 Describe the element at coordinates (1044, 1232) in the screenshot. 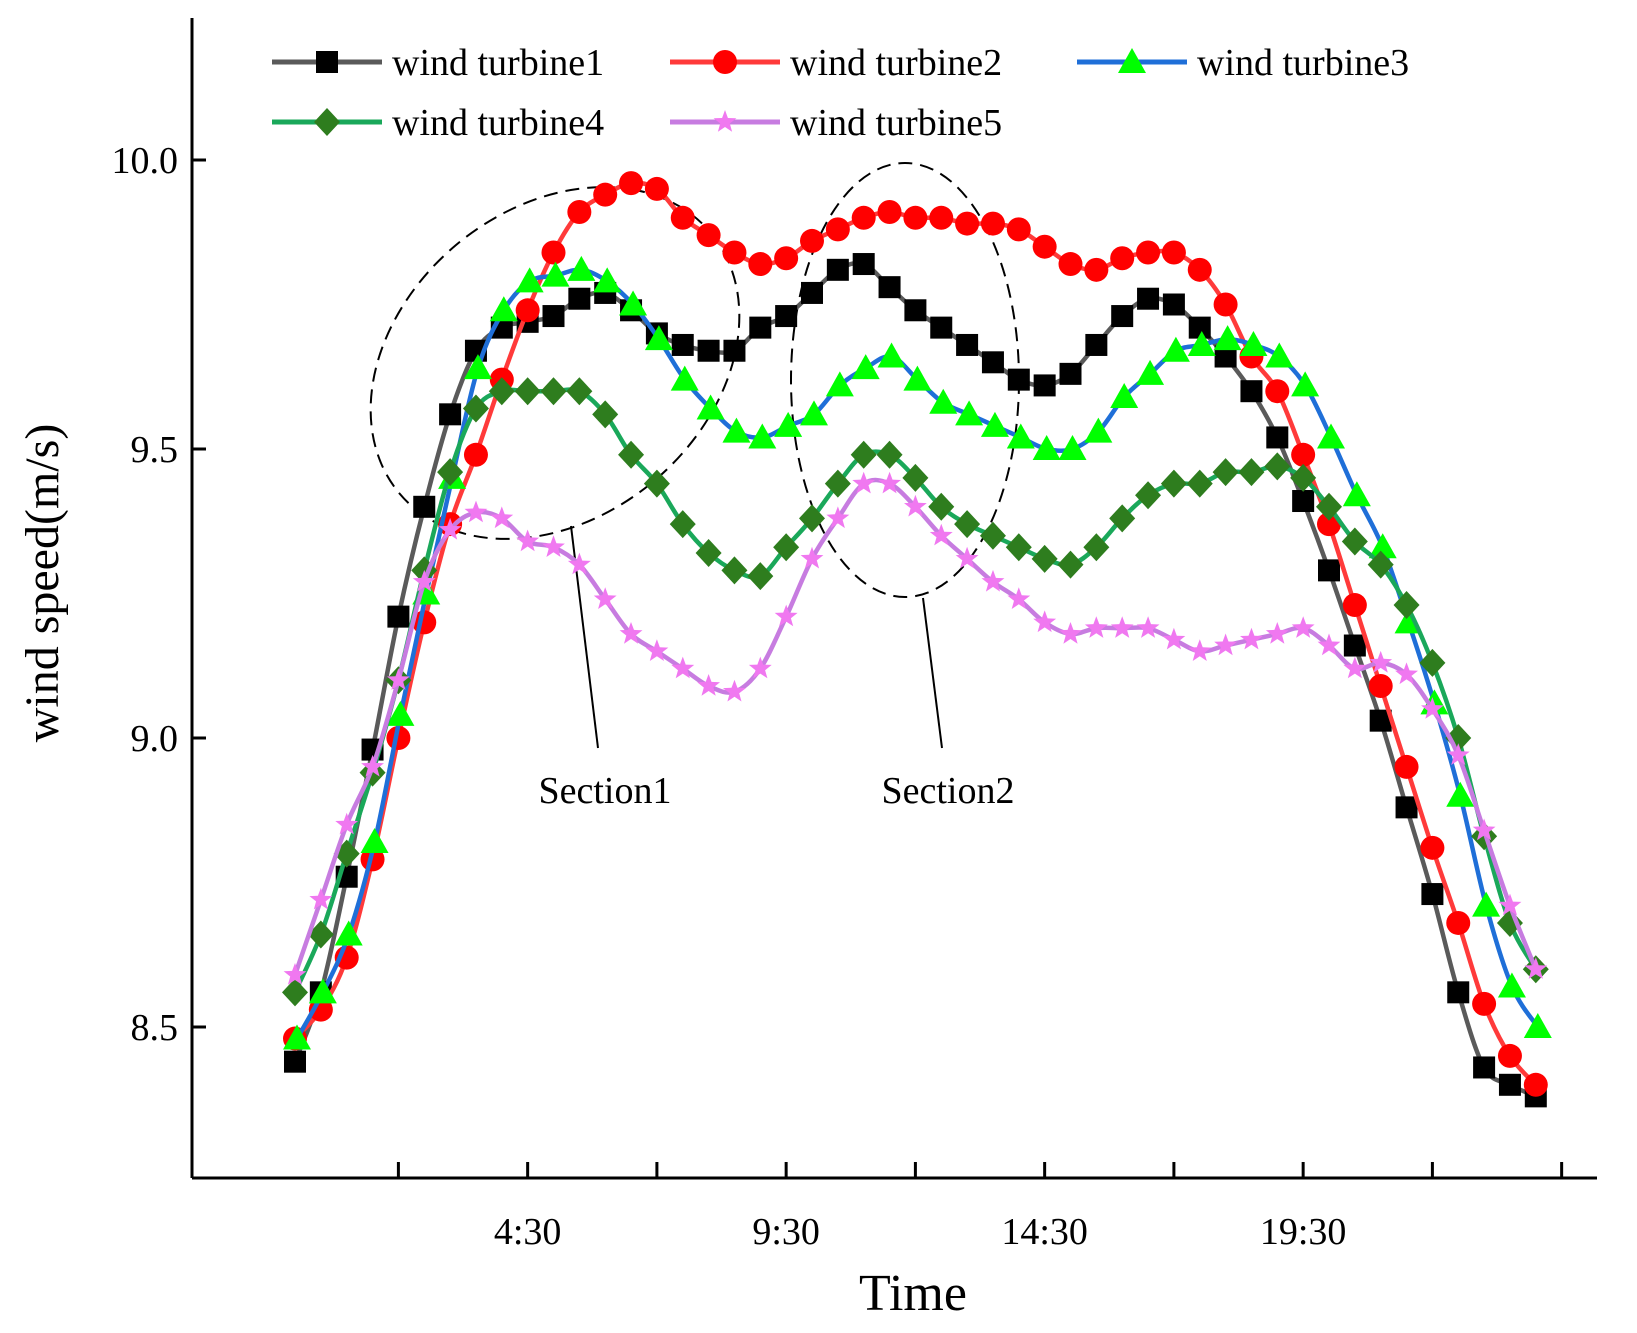

I see `x-tick-label: 14:30` at that location.